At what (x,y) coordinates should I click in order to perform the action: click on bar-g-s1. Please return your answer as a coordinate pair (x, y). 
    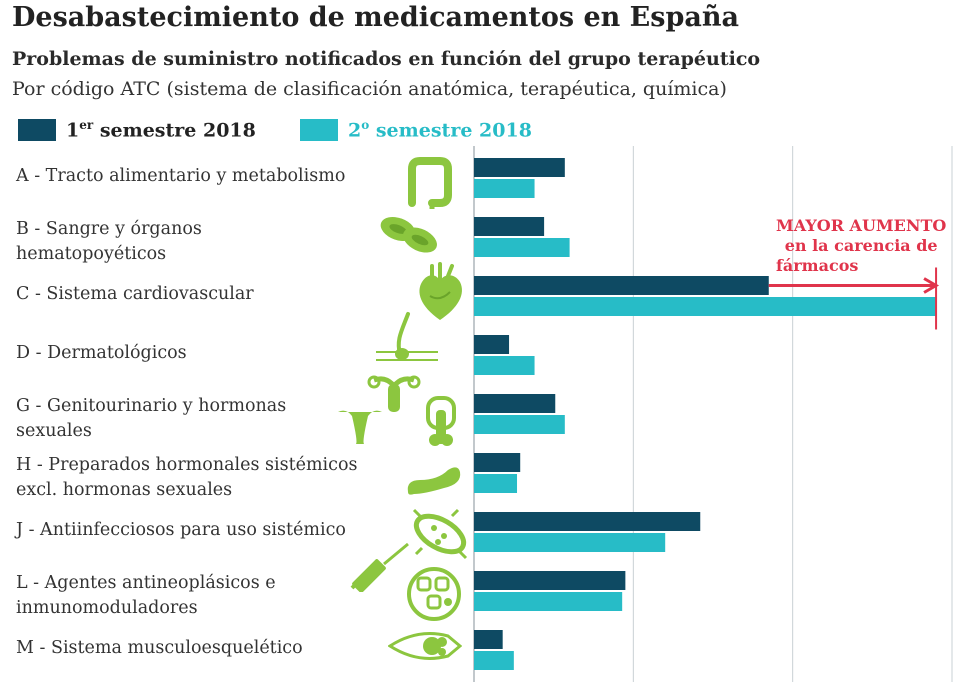
    Looking at the image, I should click on (515, 403).